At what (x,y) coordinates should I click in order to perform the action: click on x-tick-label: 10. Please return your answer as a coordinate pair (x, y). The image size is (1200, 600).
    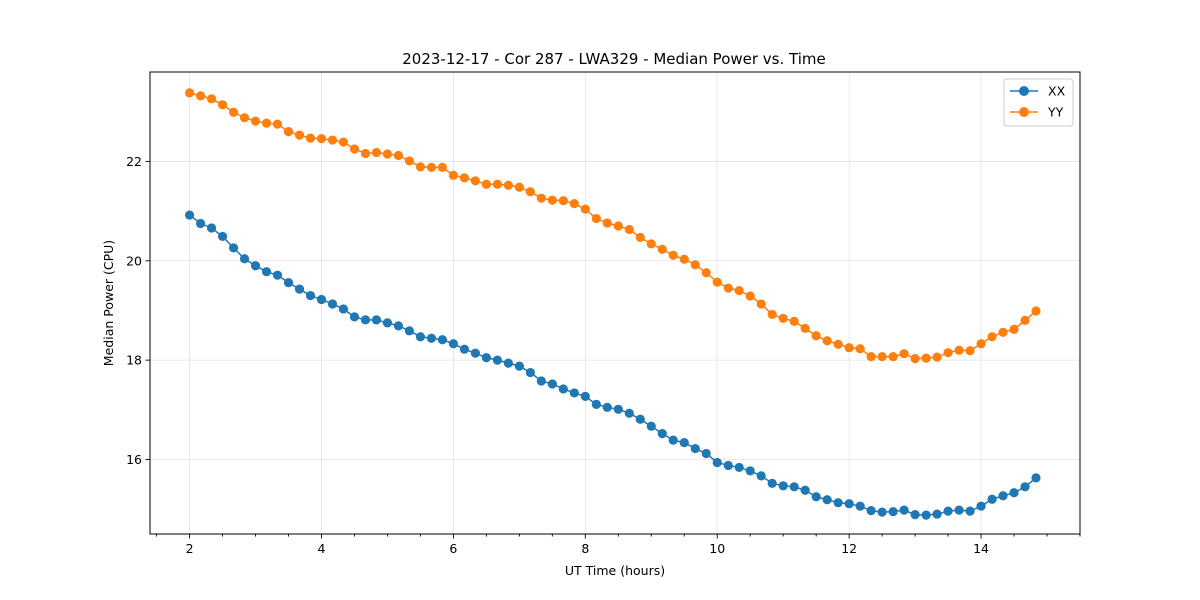
    Looking at the image, I should click on (717, 548).